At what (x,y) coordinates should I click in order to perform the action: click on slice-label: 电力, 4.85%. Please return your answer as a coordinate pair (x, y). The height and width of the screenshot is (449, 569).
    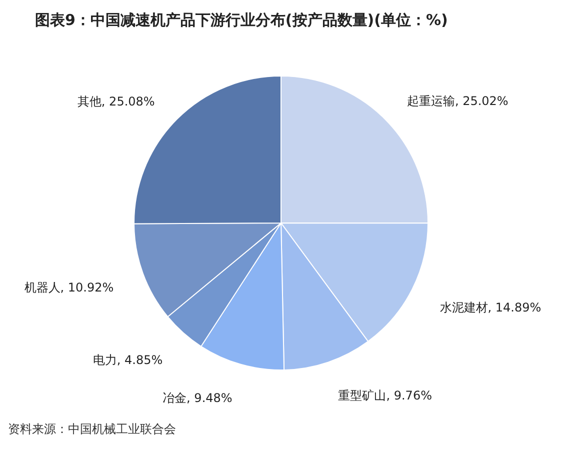
    Looking at the image, I should click on (127, 359).